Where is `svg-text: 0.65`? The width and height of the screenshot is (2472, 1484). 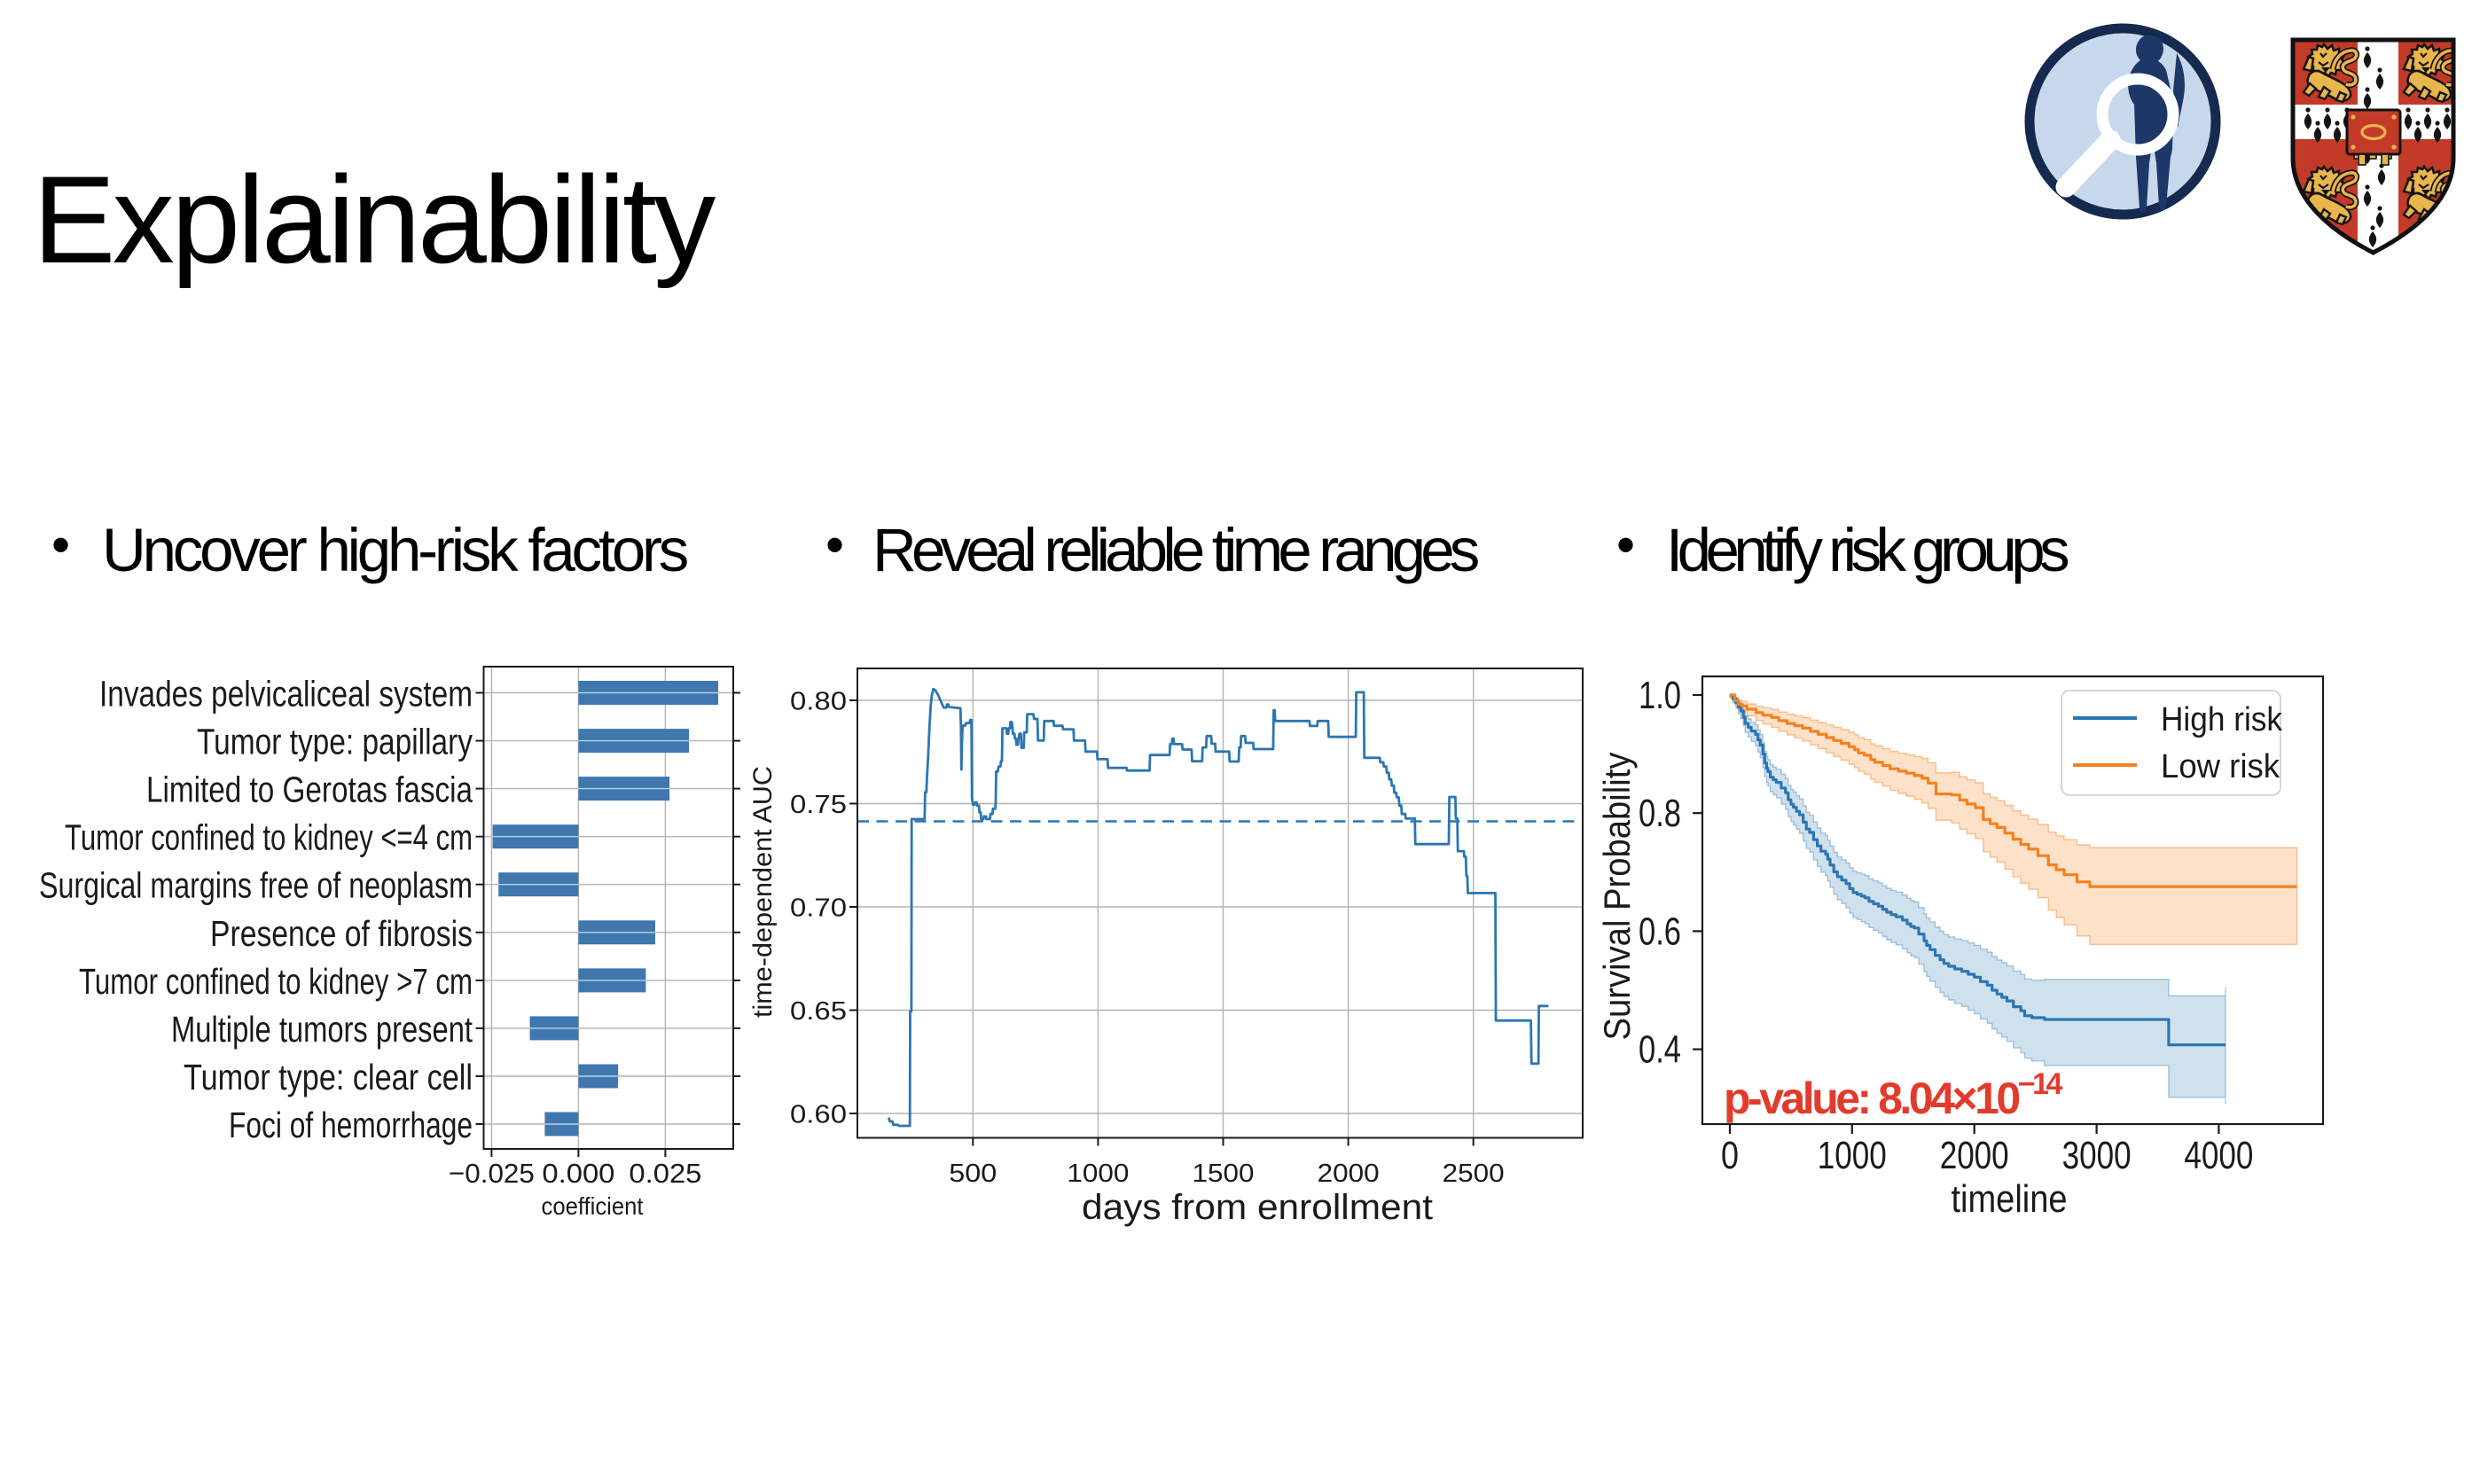 svg-text: 0.65 is located at coordinates (819, 1011).